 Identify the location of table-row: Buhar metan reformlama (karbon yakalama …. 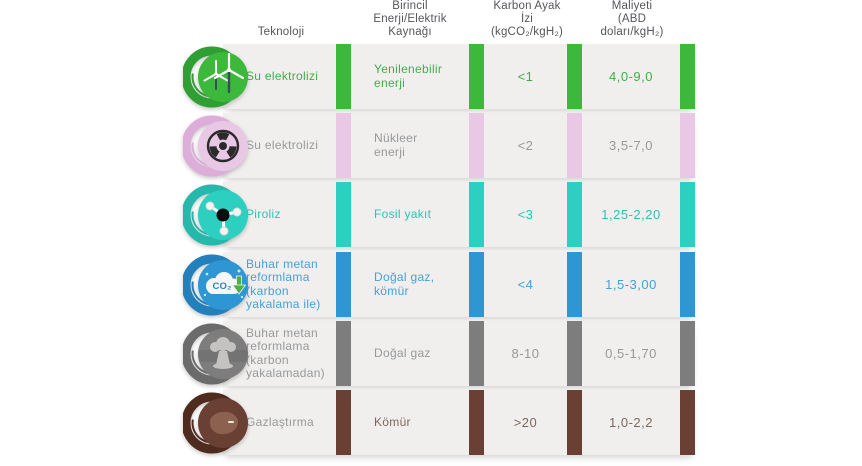
(431, 284).